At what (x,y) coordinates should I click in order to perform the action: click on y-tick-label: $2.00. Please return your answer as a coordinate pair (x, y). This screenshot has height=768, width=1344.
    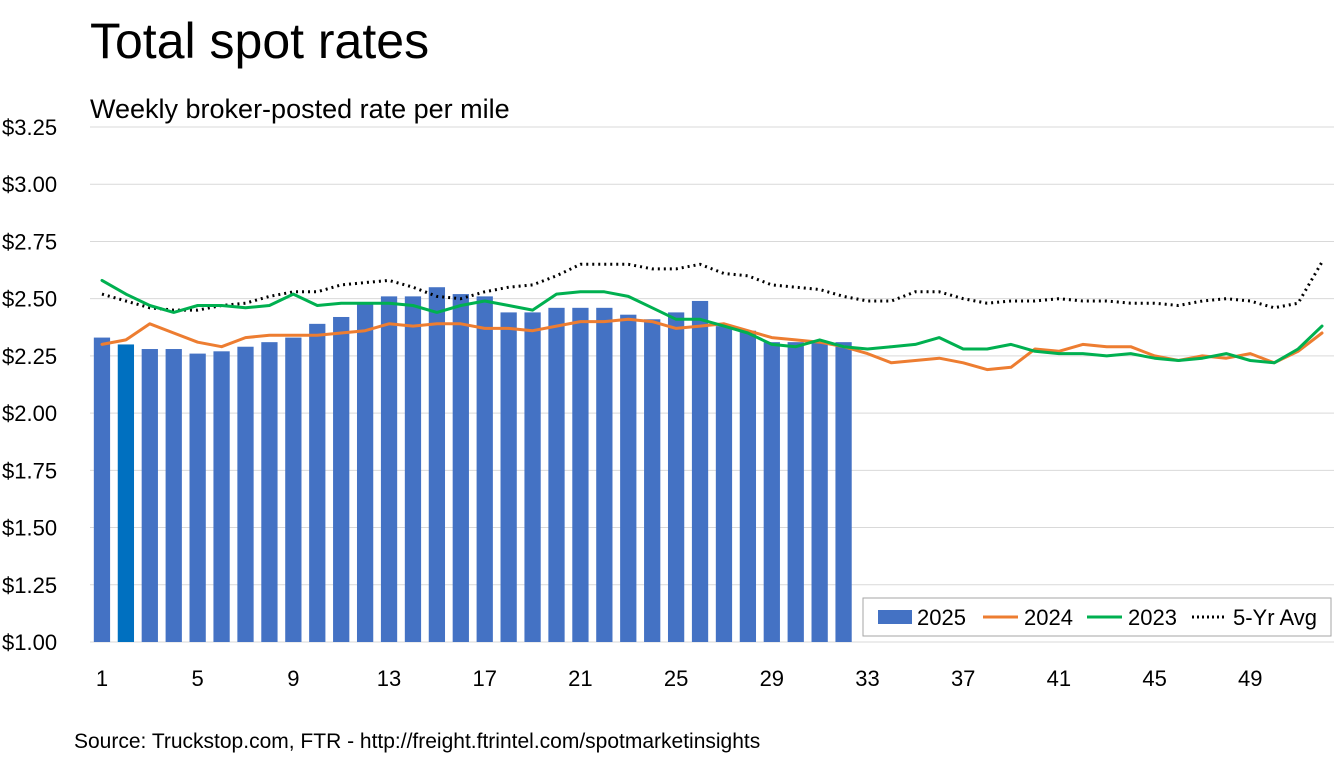
    Looking at the image, I should click on (29, 413).